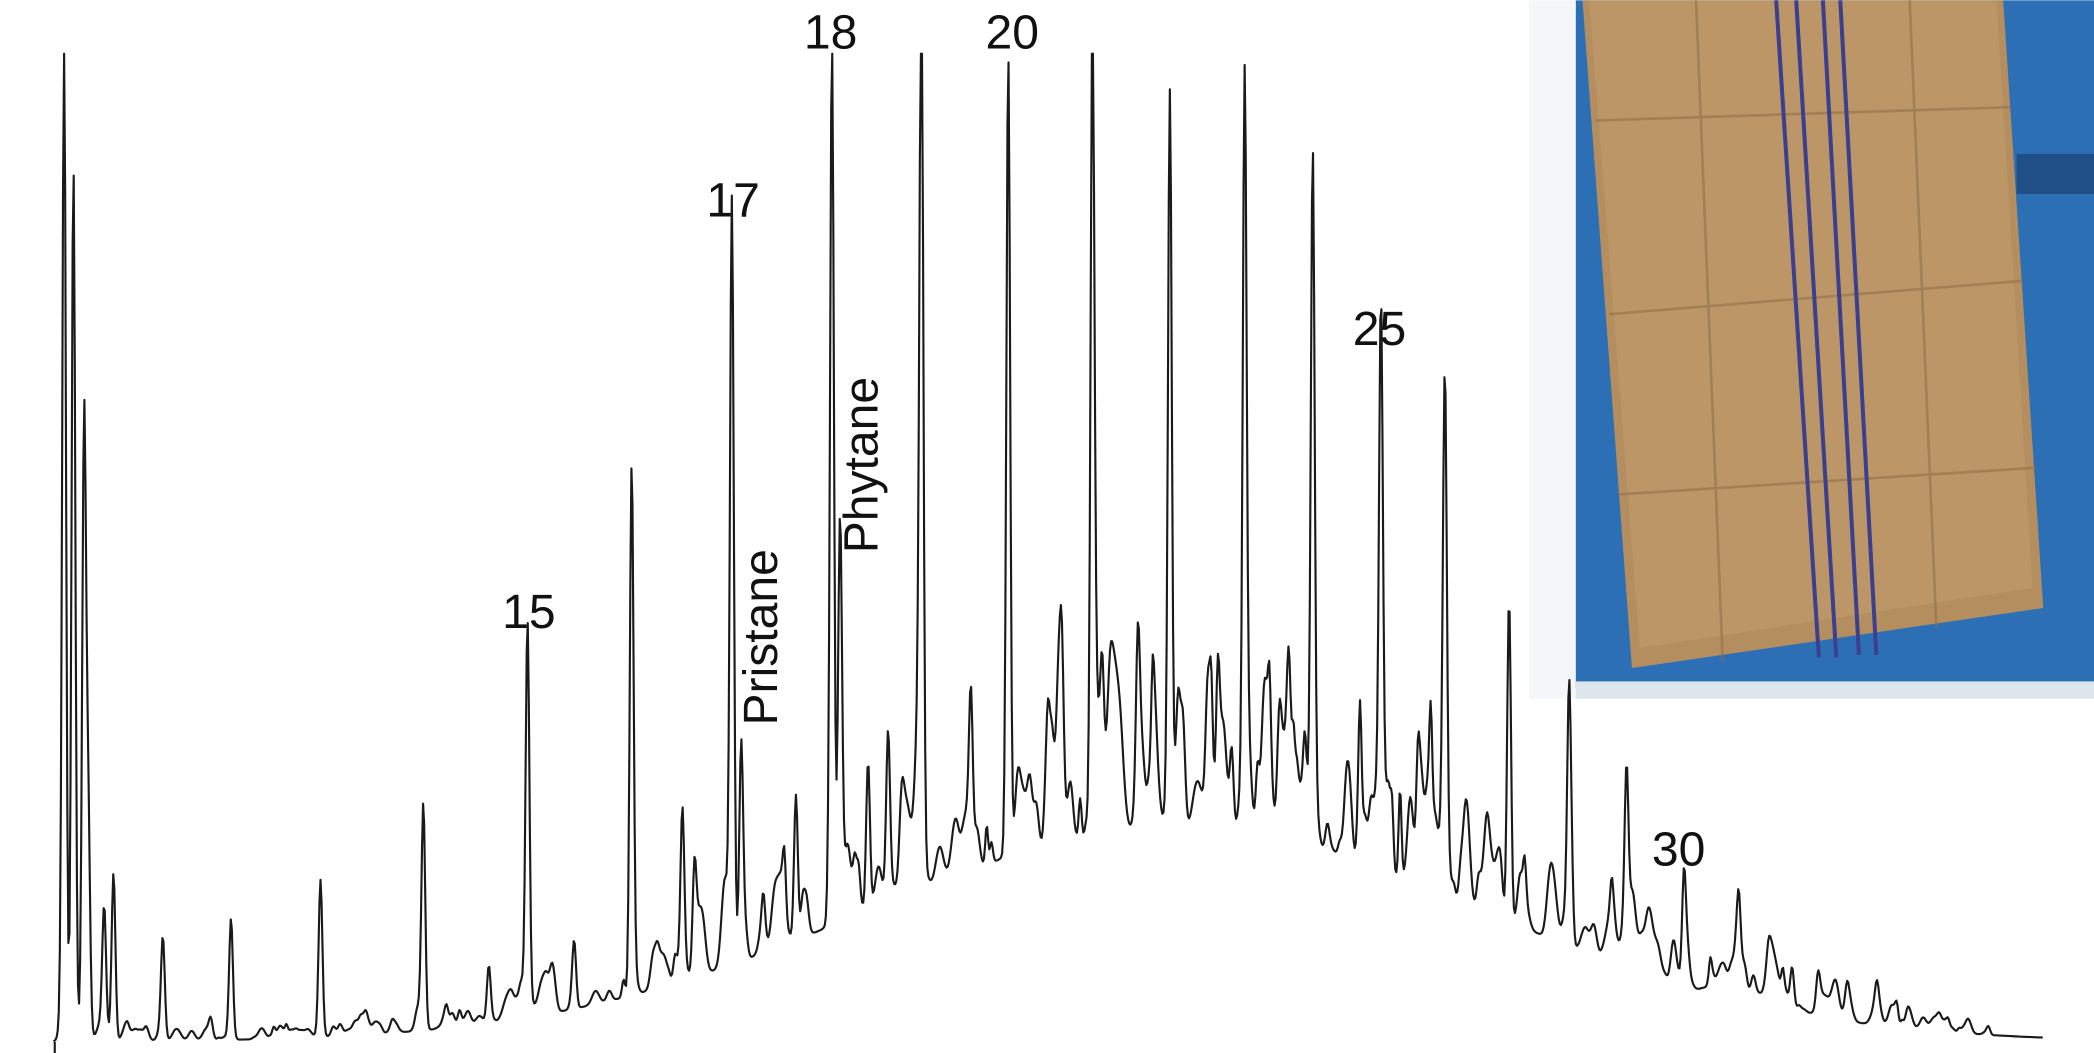 The image size is (2094, 1053). Describe the element at coordinates (528, 612) in the screenshot. I see `peak-label: 15` at that location.